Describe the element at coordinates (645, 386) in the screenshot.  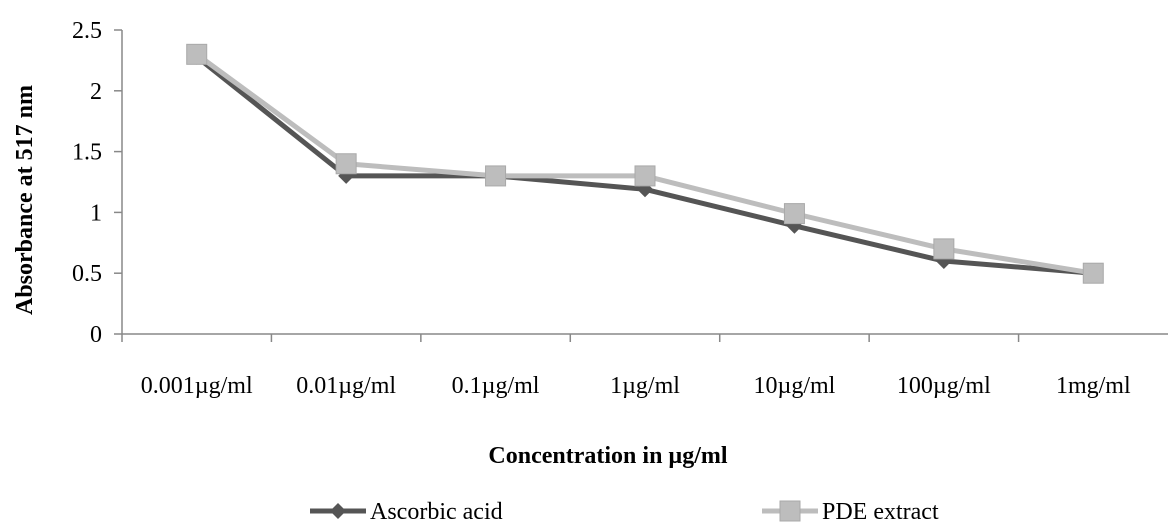
I see `x-tick-label: 1µg/ml` at that location.